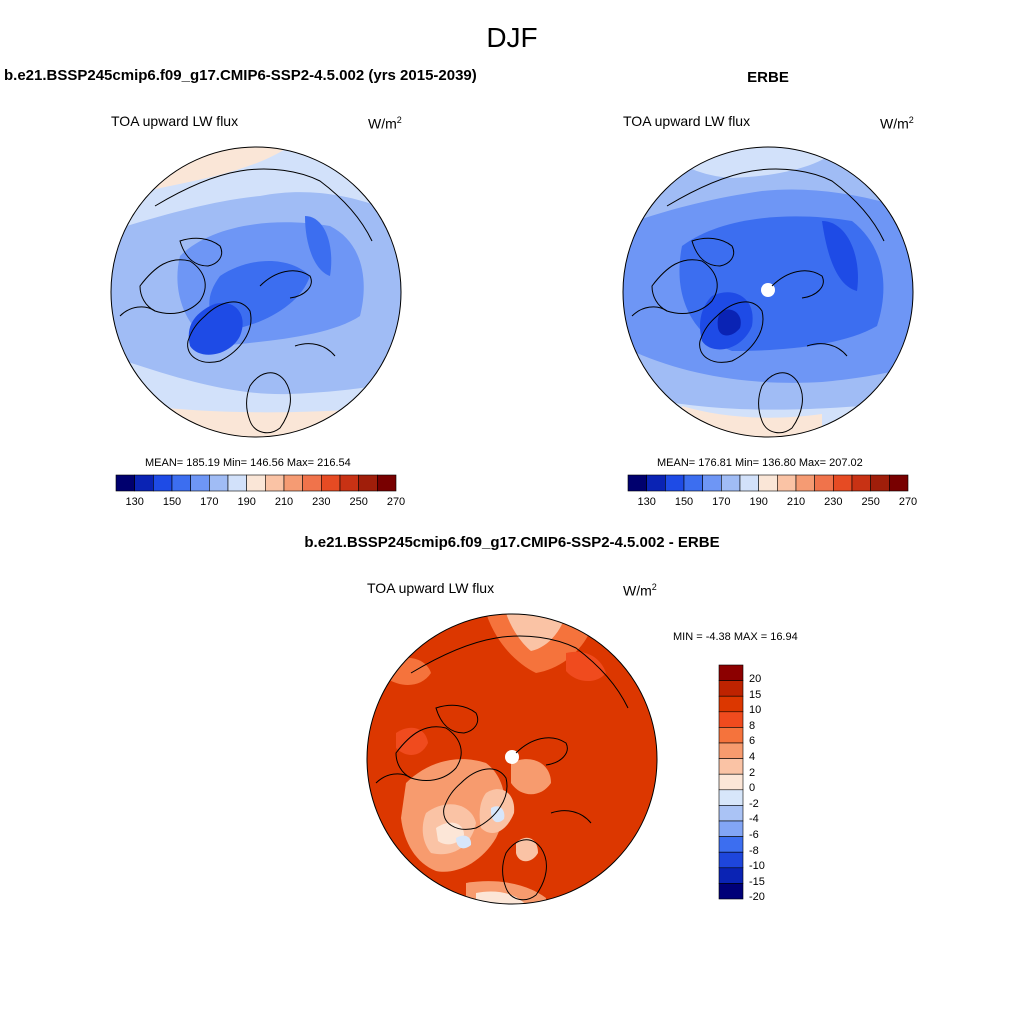  I want to click on obs-panel-title: ERBE, so click(768, 77).